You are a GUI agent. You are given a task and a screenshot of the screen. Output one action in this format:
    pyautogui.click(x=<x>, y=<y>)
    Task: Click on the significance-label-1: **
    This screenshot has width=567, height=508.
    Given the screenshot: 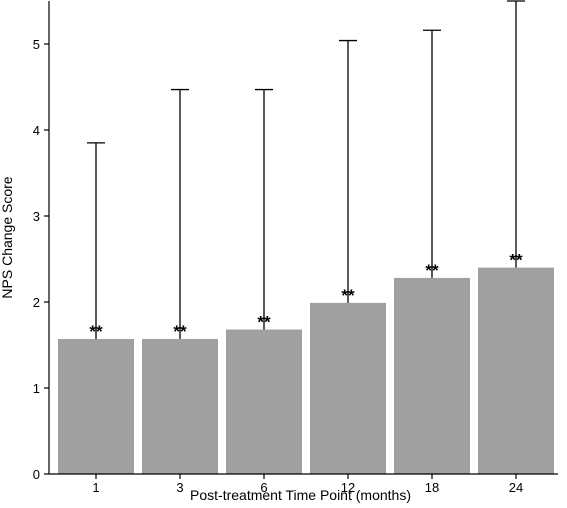 What is the action you would take?
    pyautogui.click(x=96, y=331)
    